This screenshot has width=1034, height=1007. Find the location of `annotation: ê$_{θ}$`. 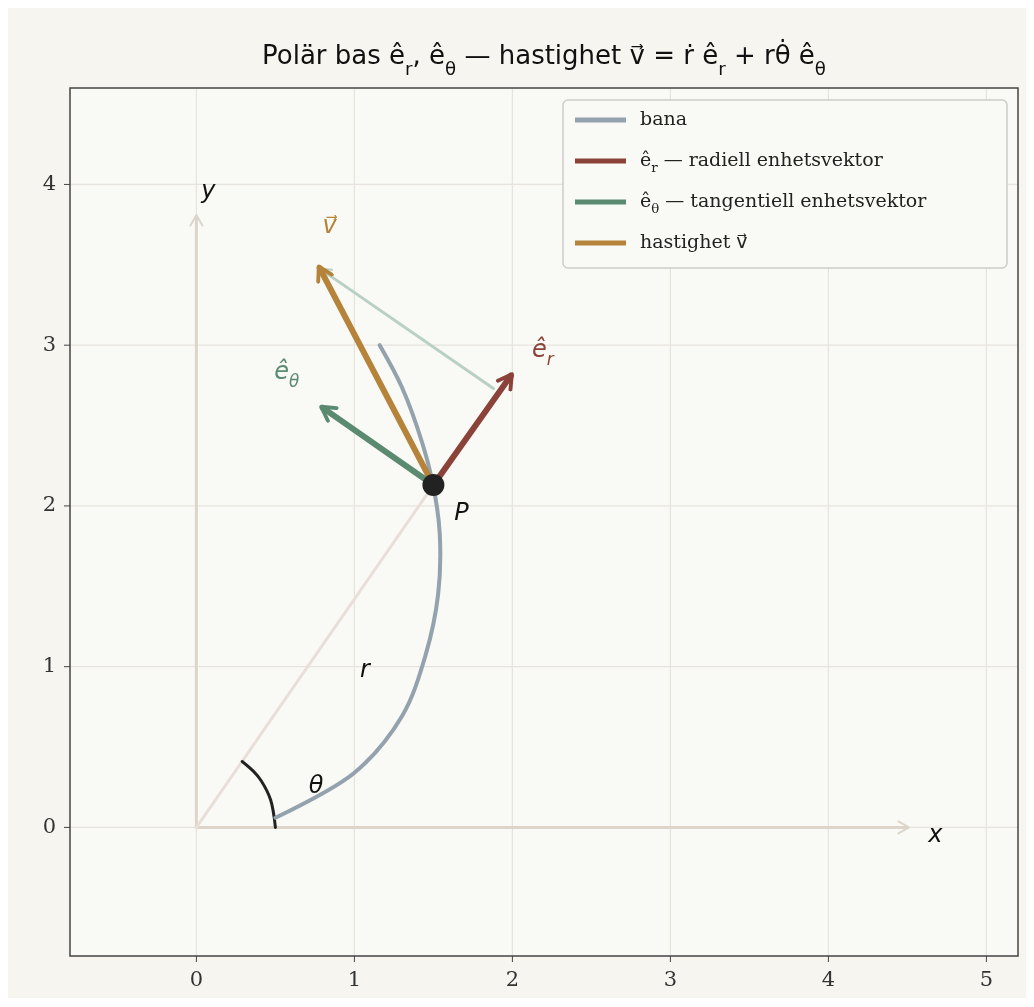

annotation: ê$_{θ}$ is located at coordinates (287, 373).